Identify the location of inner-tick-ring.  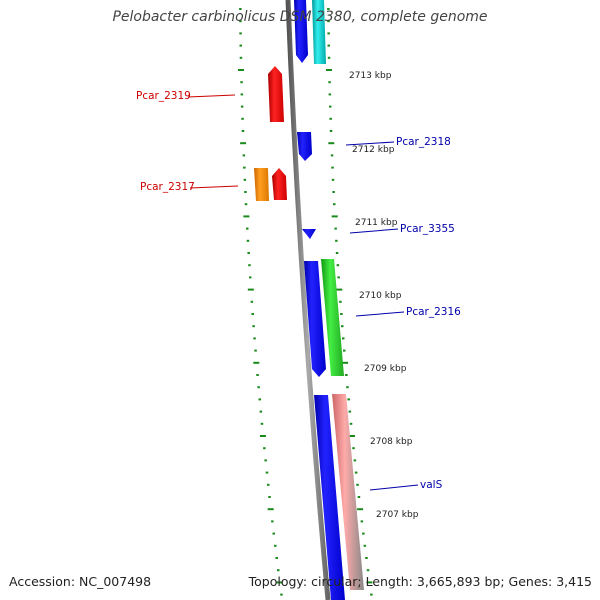
(260, 302).